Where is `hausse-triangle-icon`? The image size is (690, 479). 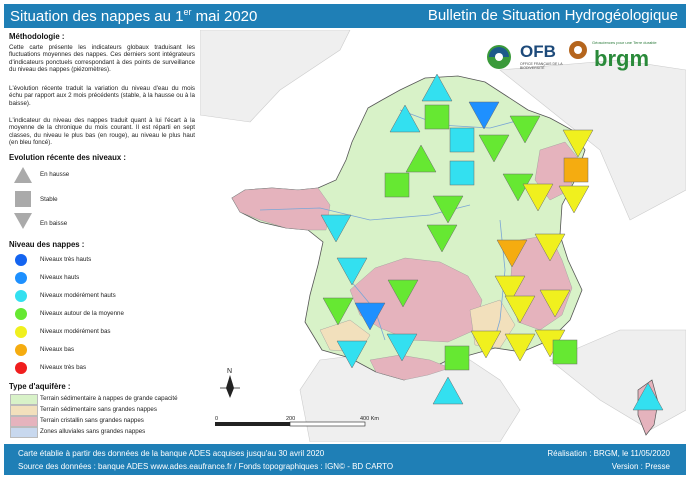 hausse-triangle-icon is located at coordinates (23, 175).